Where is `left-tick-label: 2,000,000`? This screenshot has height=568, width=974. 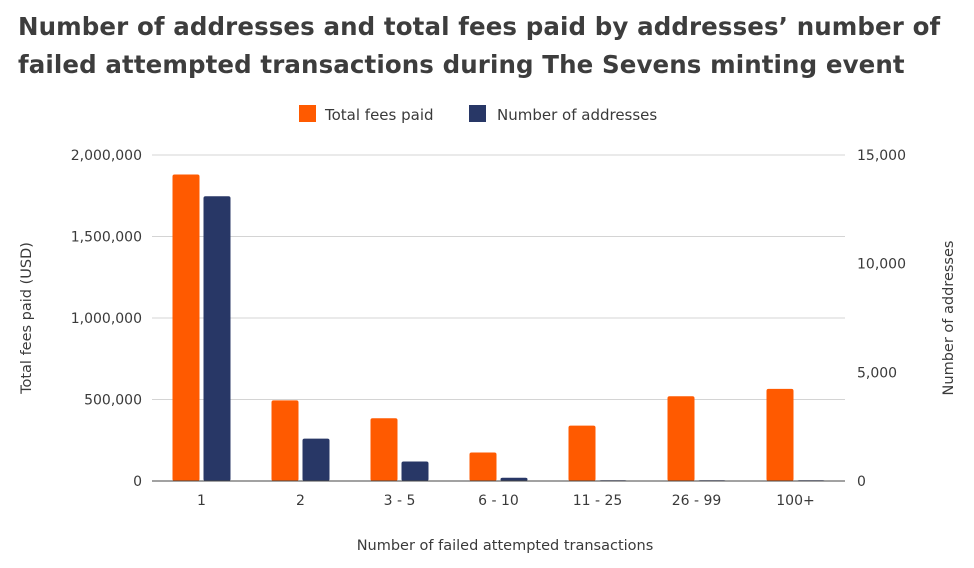
left-tick-label: 2,000,000 is located at coordinates (106, 156).